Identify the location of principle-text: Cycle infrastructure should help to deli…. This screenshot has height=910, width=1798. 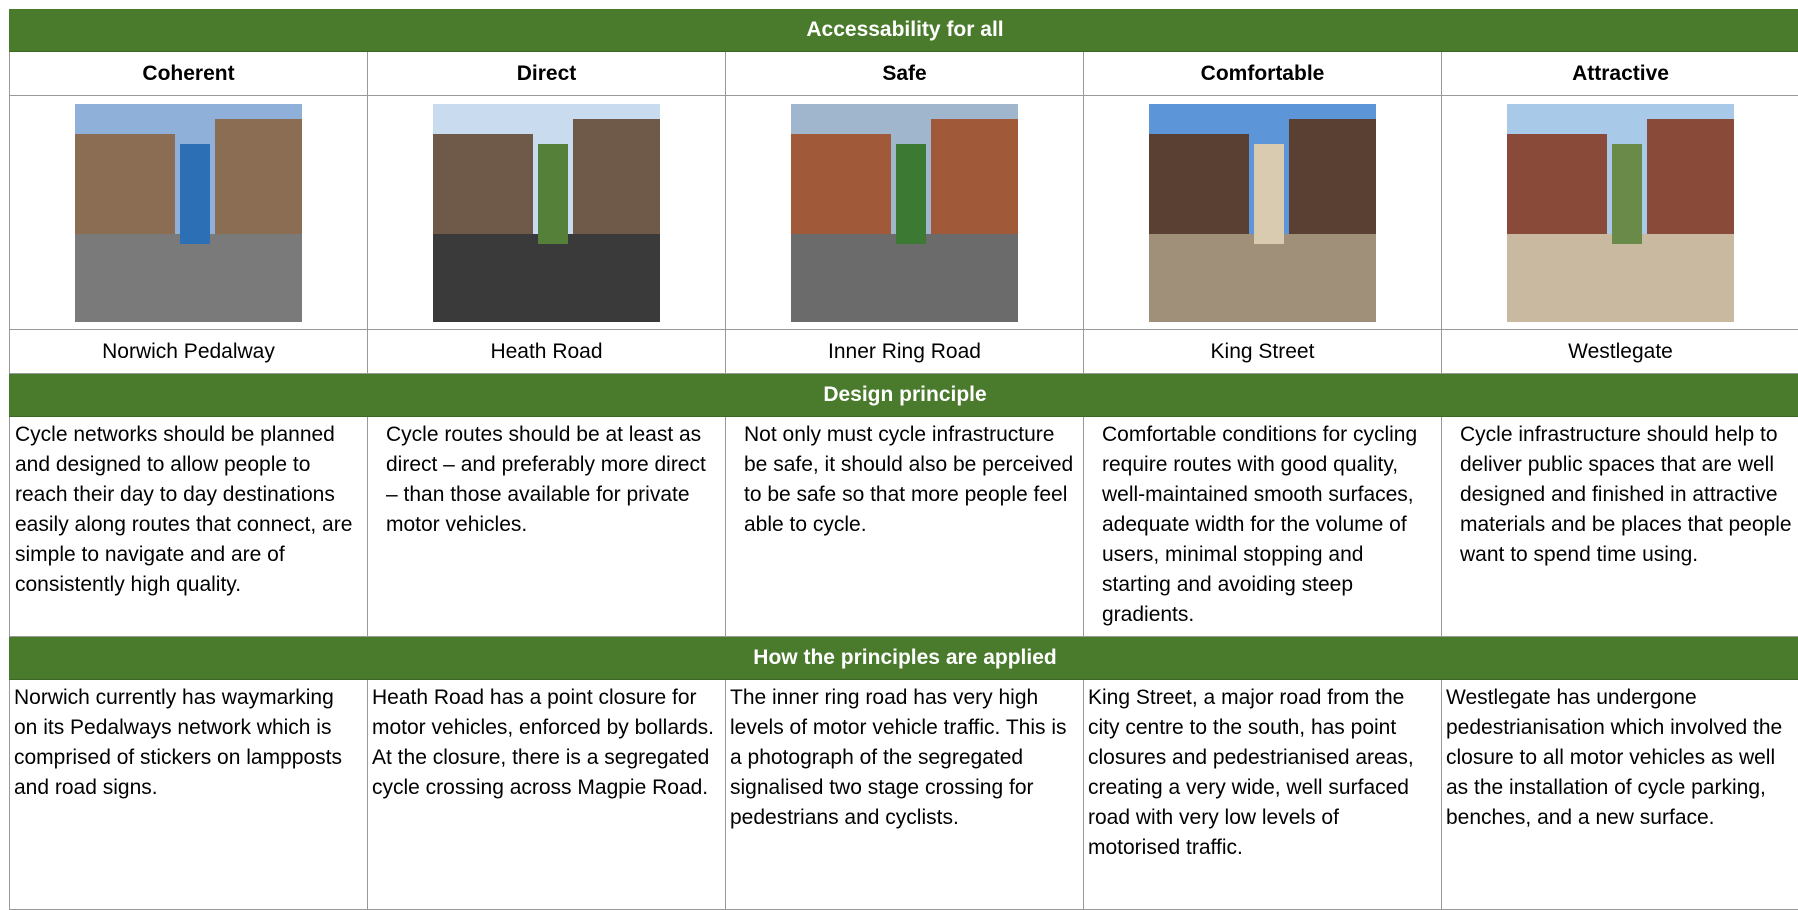
(1620, 527).